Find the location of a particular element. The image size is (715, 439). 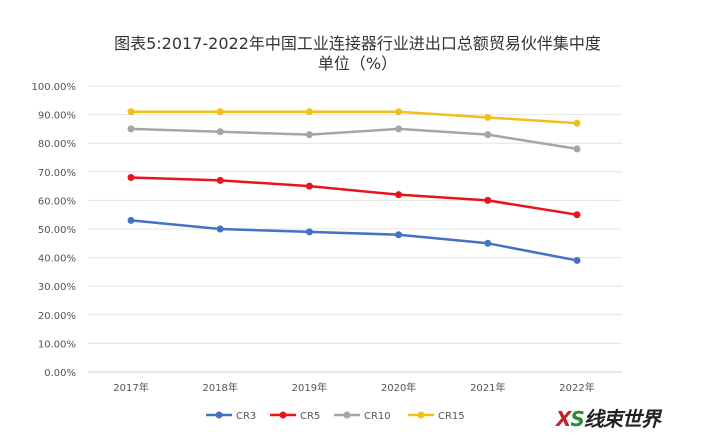

y-tick-label: 30.00% is located at coordinates (57, 287).